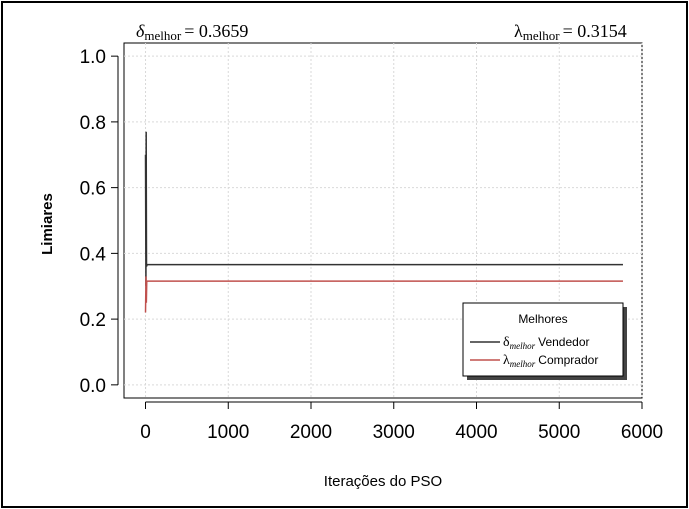 The image size is (689, 509). I want to click on x-tick-label: 5000, so click(559, 432).